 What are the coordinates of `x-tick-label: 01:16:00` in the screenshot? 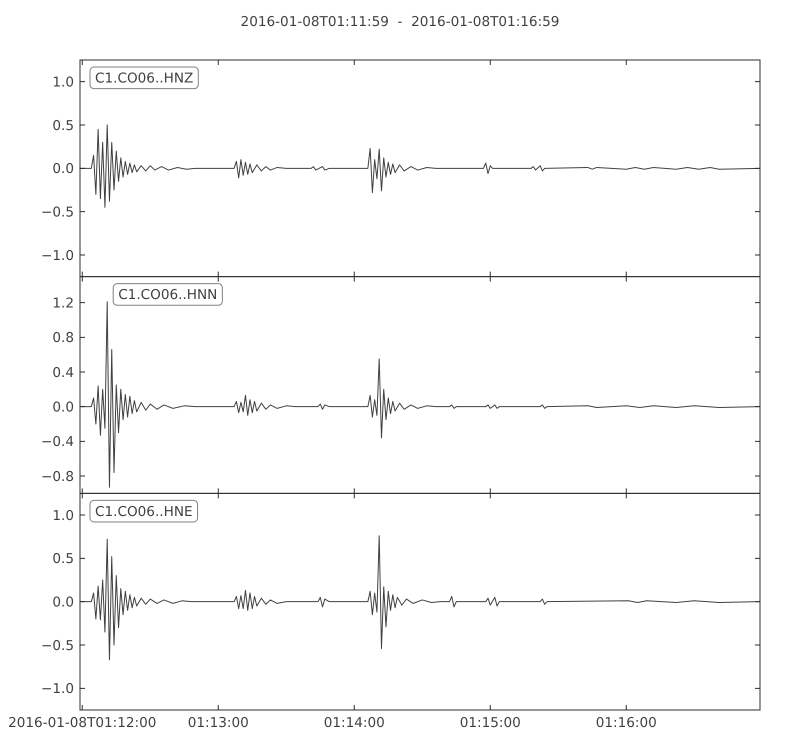 It's located at (626, 723).